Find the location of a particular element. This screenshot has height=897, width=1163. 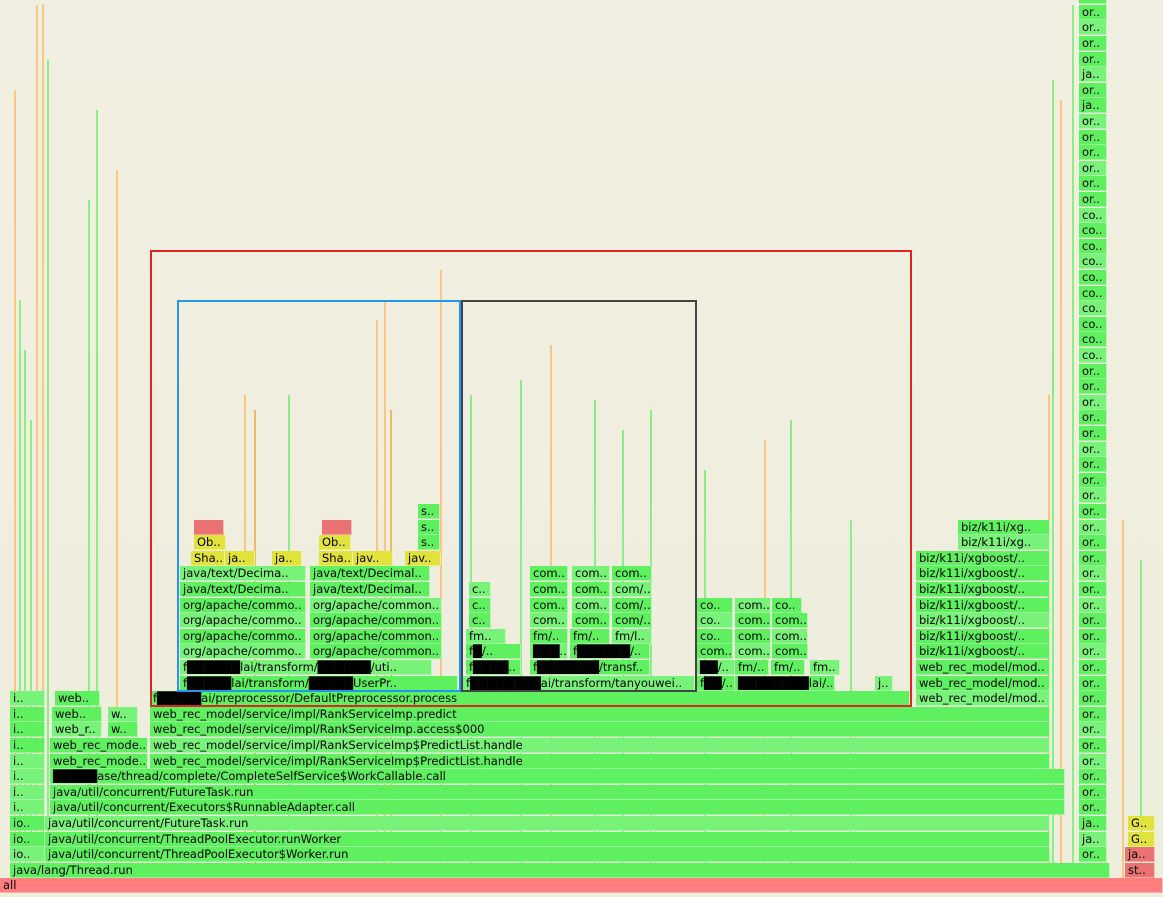

stack-frame: f██████/.. is located at coordinates (610, 651).